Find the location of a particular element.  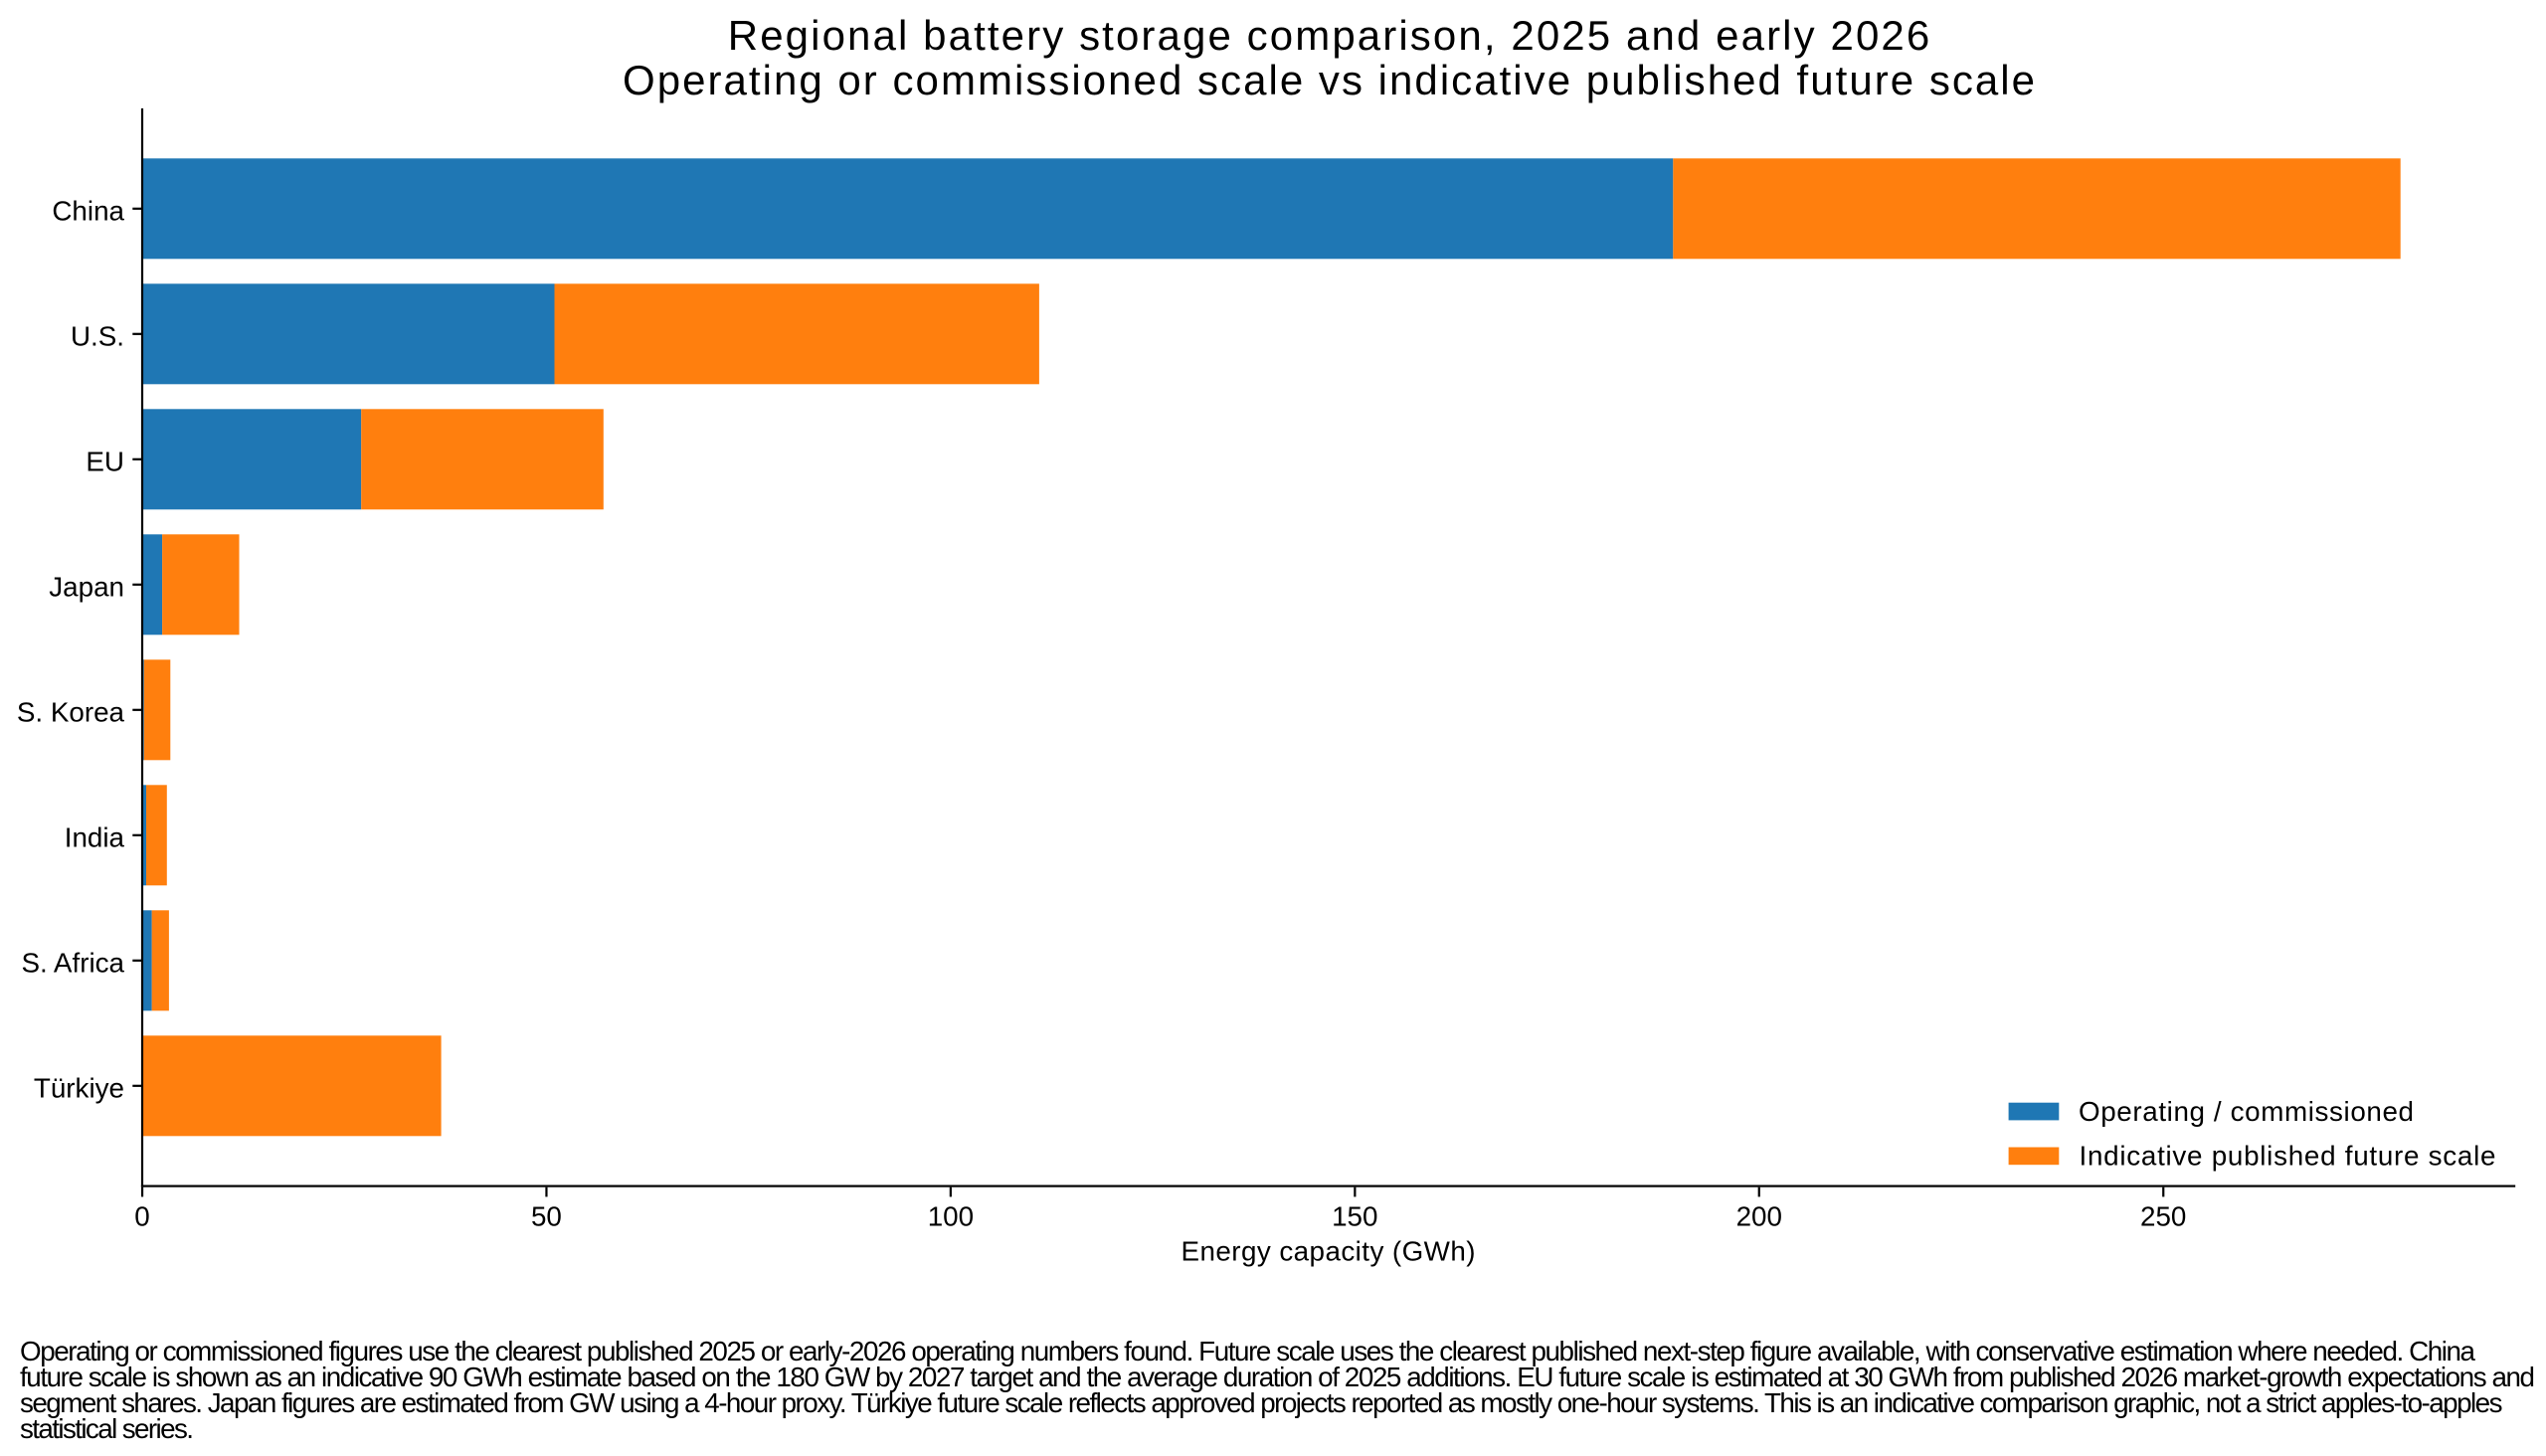

svg-text: 50 is located at coordinates (546, 1215).